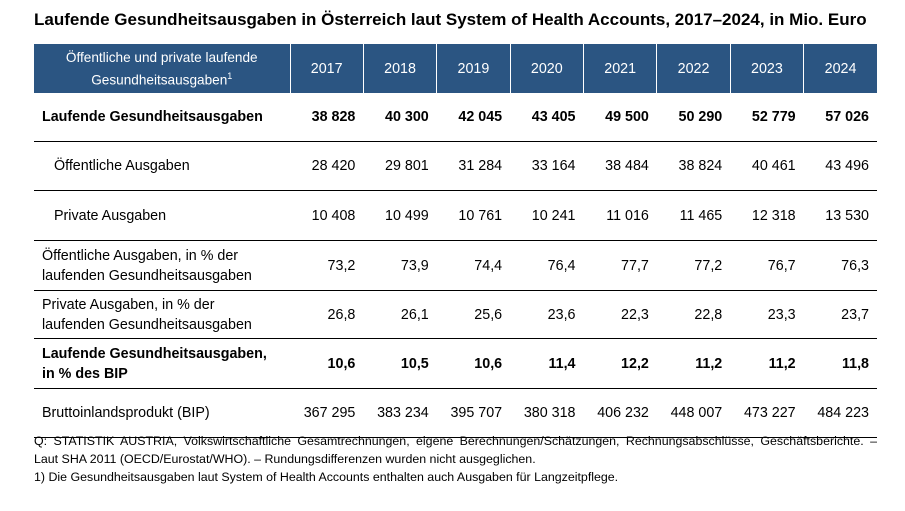 The image size is (905, 511). I want to click on table-cell: 23,7, so click(840, 314).